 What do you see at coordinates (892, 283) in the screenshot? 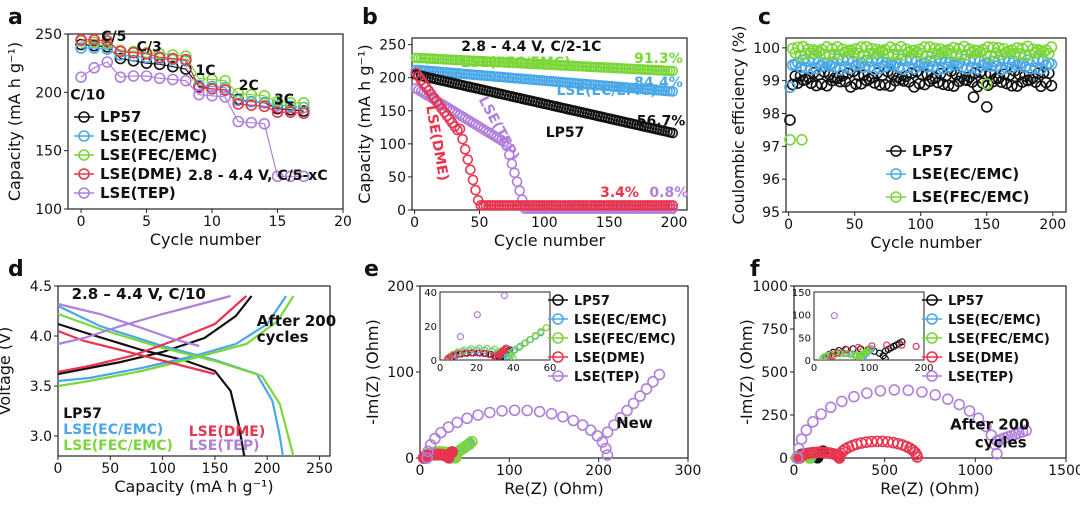
I see `inset-data` at bounding box center [892, 283].